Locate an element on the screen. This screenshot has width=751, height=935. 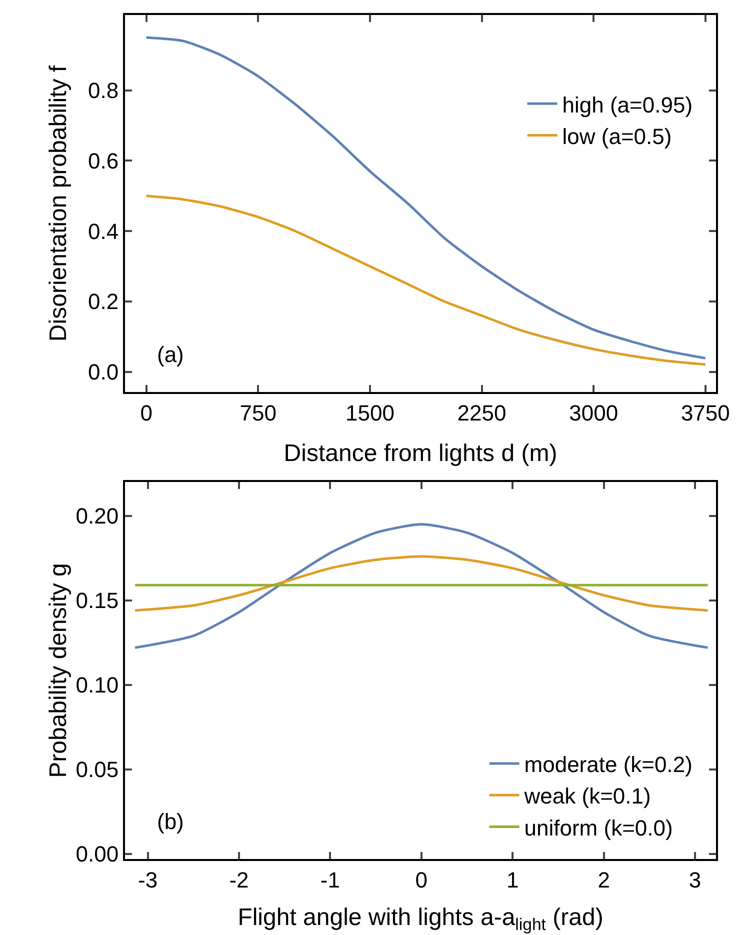
x-axis-title: Distance from lights d (m) is located at coordinates (421, 453).